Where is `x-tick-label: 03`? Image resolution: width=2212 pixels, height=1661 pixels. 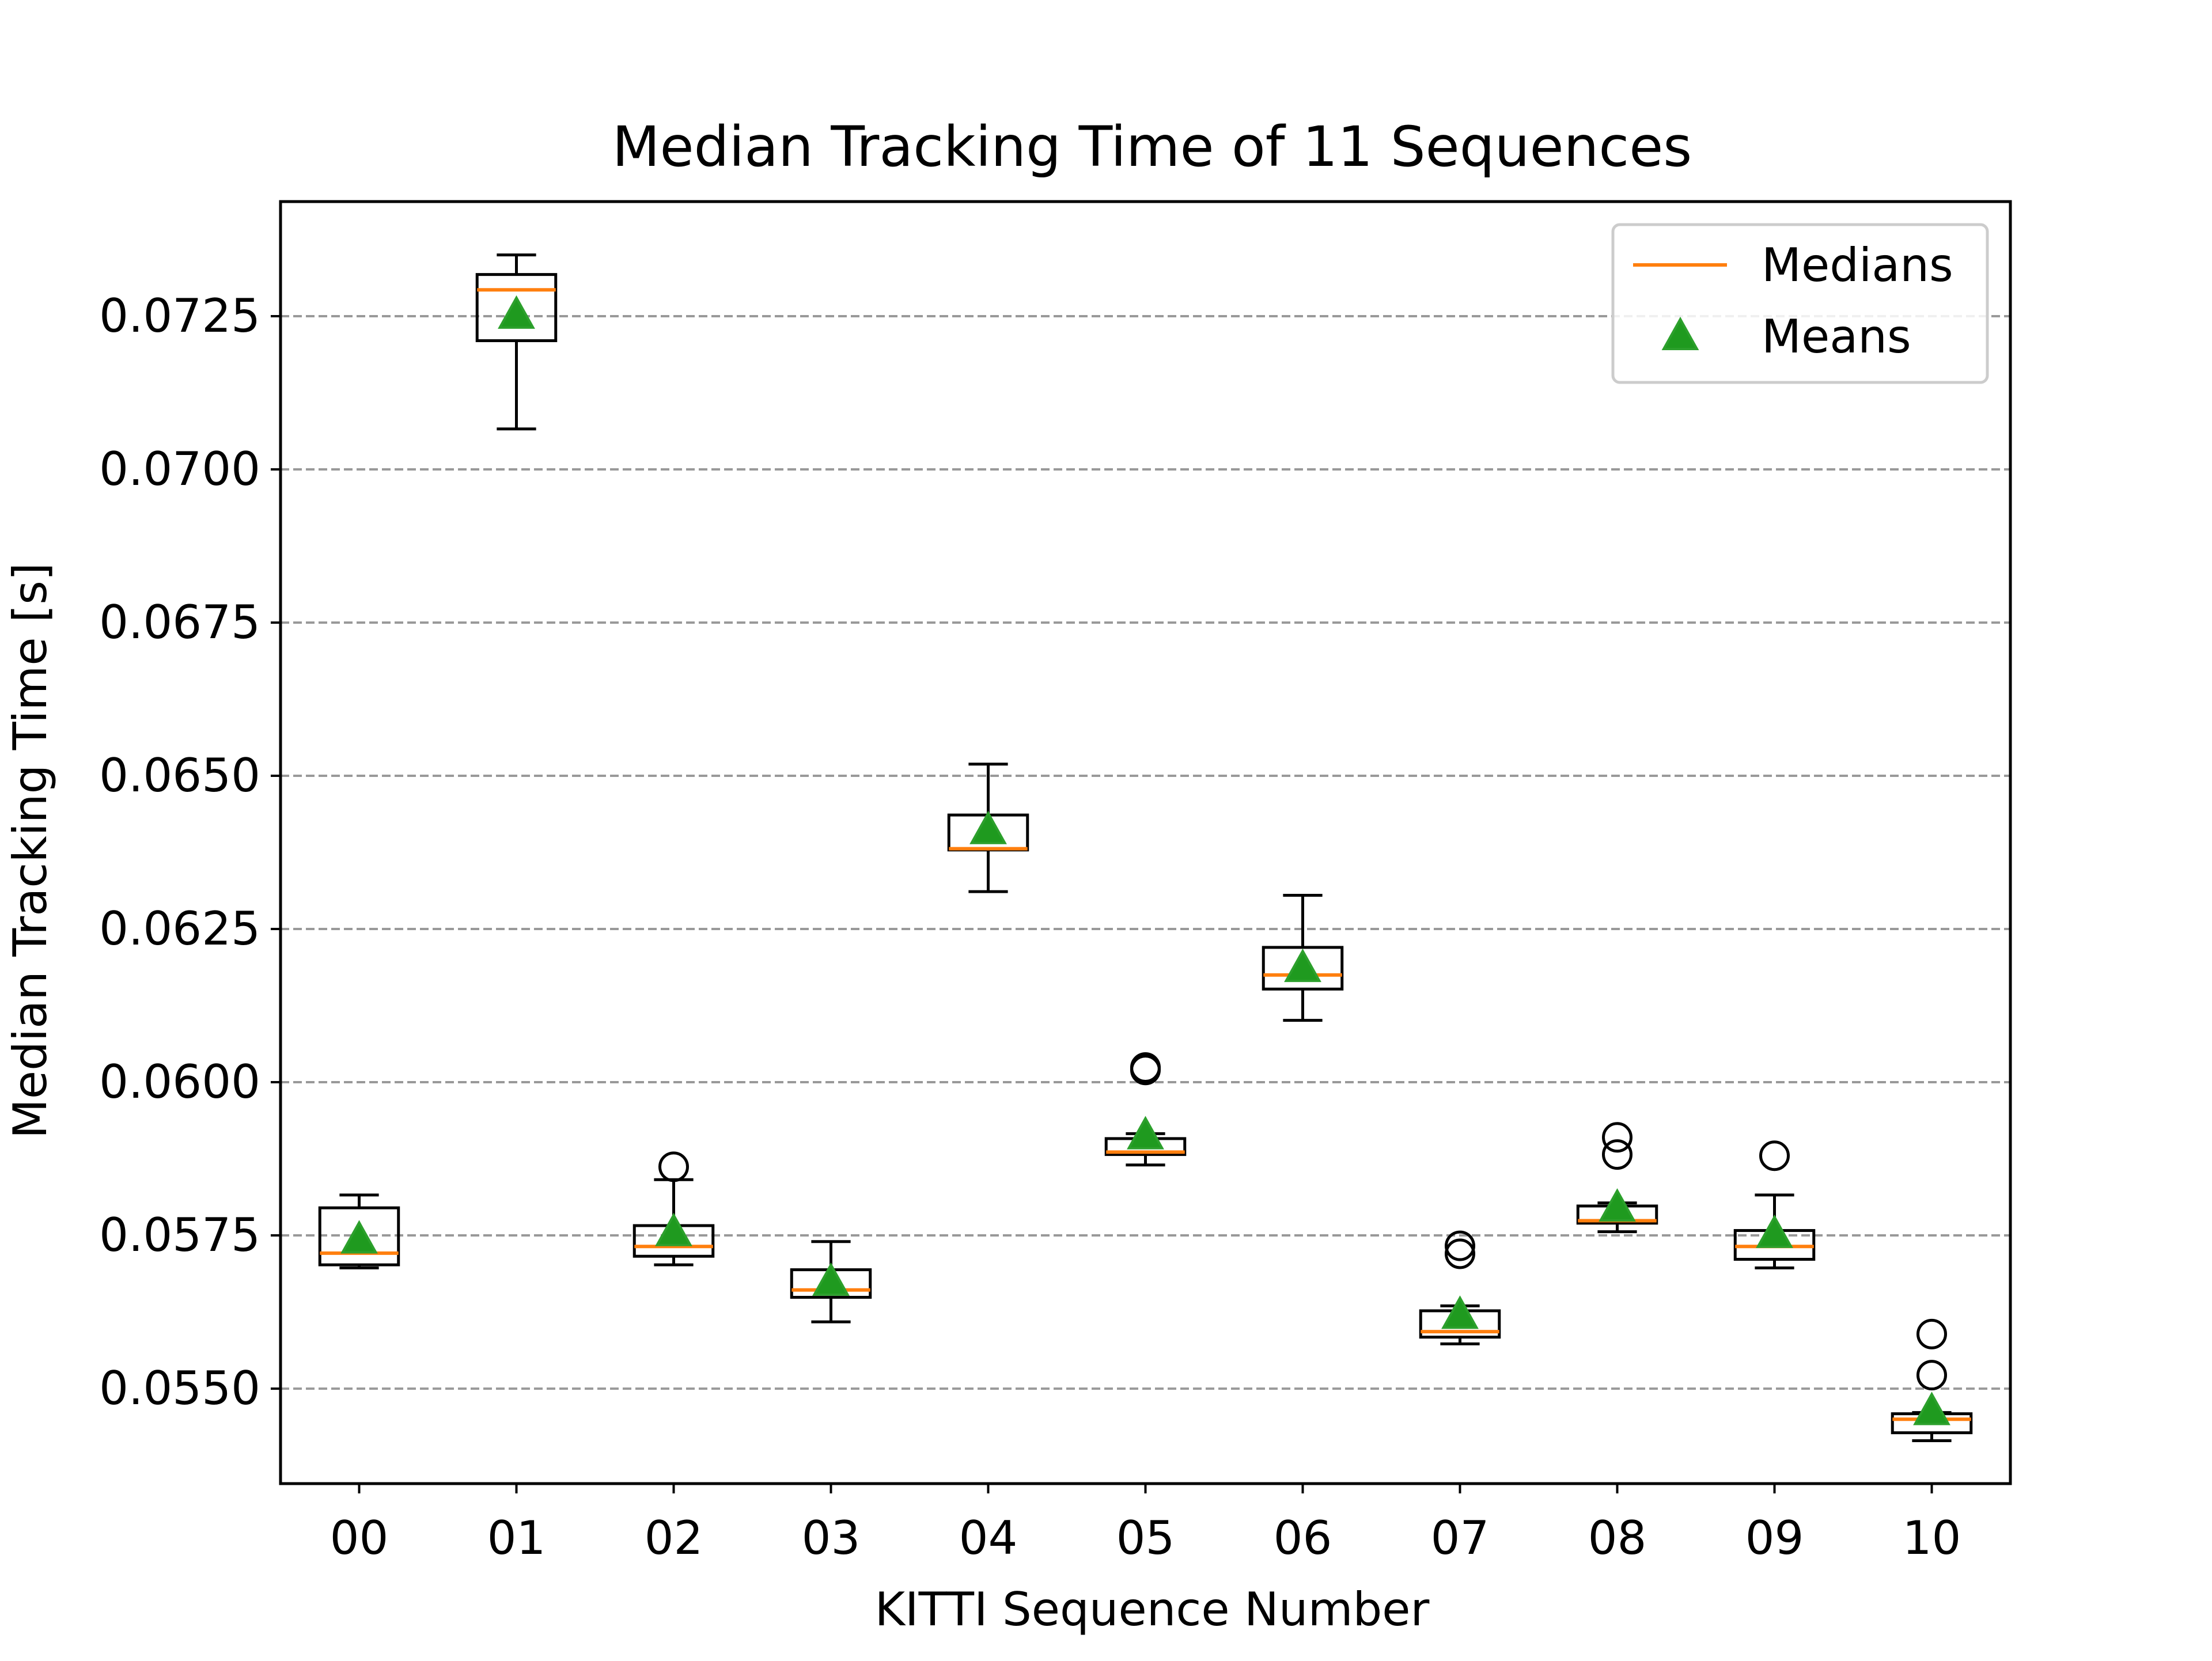 x-tick-label: 03 is located at coordinates (831, 1538).